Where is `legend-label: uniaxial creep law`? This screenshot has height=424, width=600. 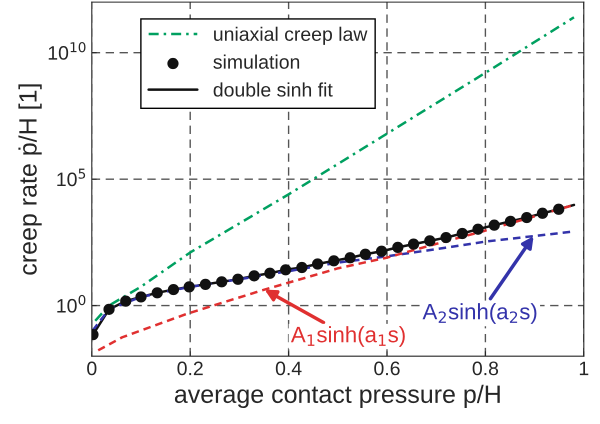 legend-label: uniaxial creep law is located at coordinates (291, 35).